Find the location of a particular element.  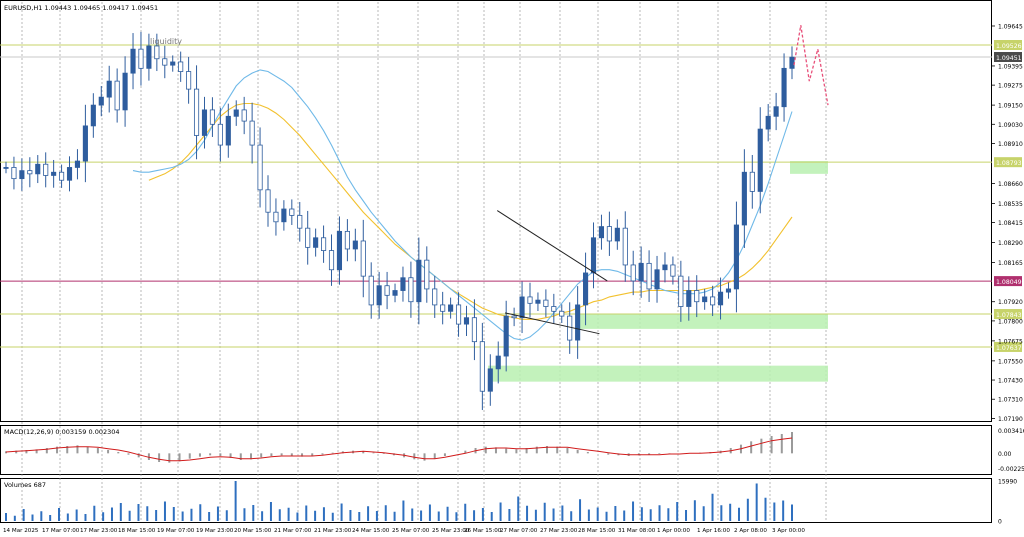

price-tick-label: 1.08660 is located at coordinates (1010, 184).